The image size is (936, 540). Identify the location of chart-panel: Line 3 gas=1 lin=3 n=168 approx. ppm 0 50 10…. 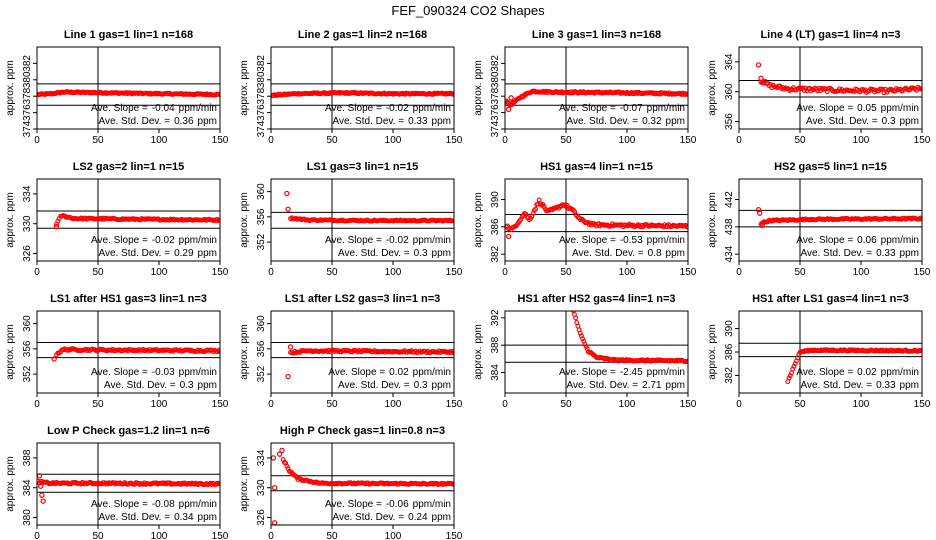
(585, 87).